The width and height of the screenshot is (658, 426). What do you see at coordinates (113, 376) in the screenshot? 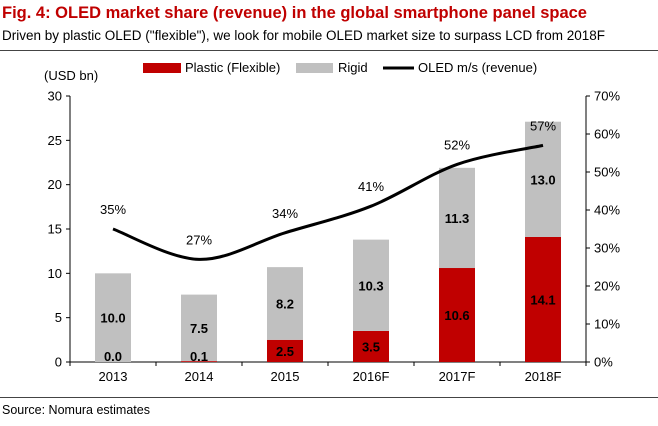
I see `x-tick-label: 2013` at bounding box center [113, 376].